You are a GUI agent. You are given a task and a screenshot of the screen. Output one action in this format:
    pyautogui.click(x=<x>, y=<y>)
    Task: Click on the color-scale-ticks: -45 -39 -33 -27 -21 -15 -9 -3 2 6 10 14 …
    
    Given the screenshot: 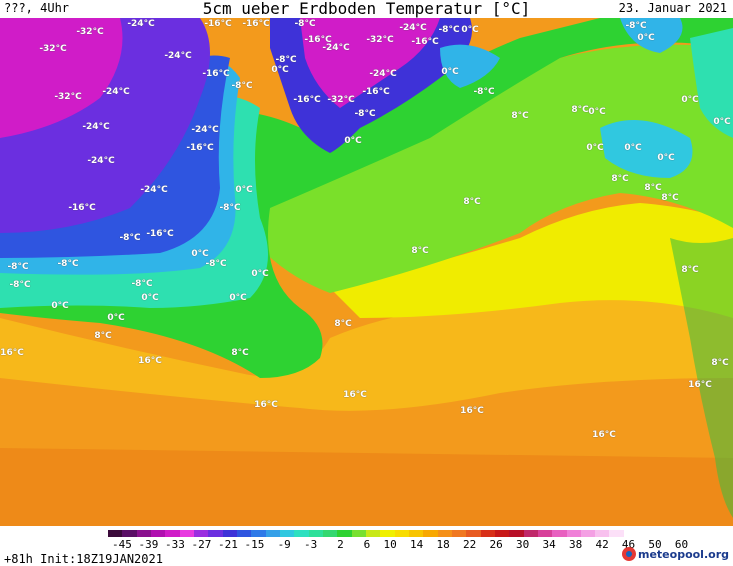 What is the action you would take?
    pyautogui.click(x=400, y=544)
    